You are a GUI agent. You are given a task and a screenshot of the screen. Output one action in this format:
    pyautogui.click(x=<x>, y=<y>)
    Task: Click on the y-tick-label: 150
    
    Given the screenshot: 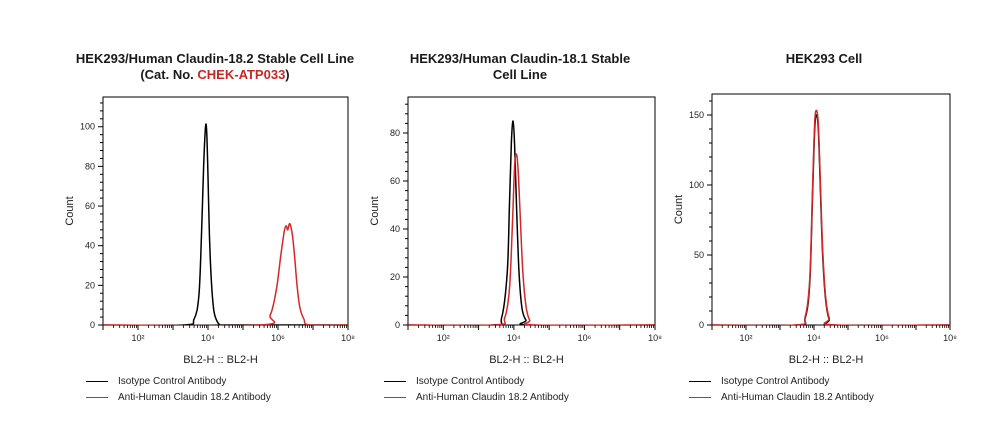 What is the action you would take?
    pyautogui.click(x=696, y=115)
    